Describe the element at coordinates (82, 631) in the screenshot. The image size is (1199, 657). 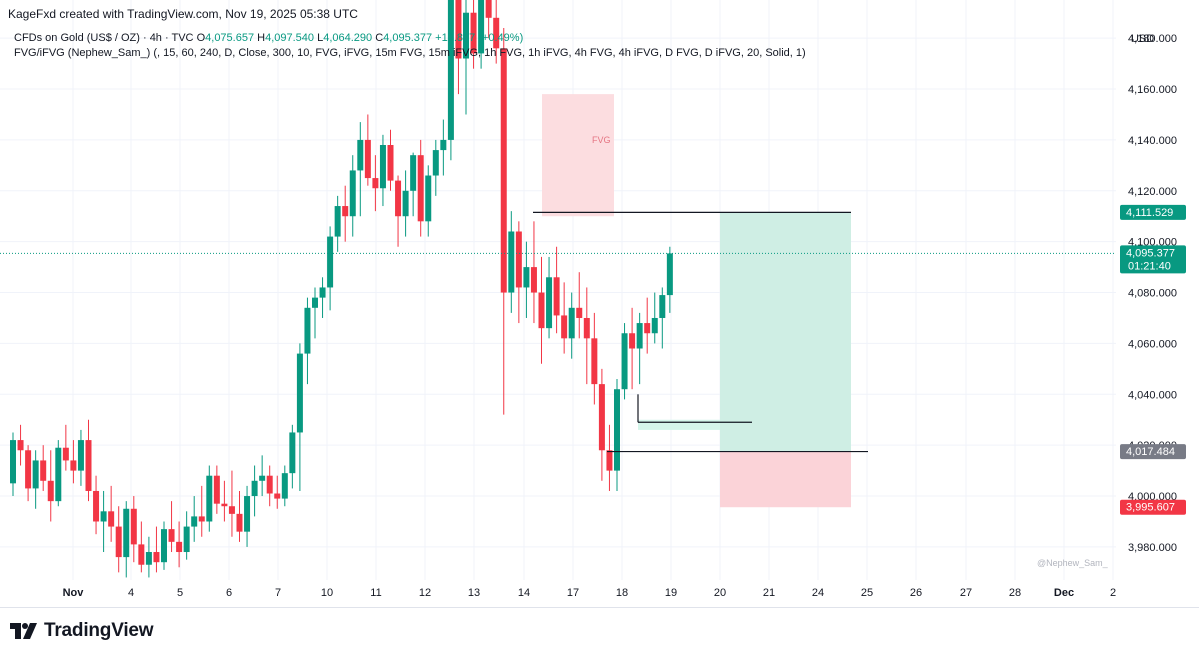
I see `tradingview-logo: TradingView` at that location.